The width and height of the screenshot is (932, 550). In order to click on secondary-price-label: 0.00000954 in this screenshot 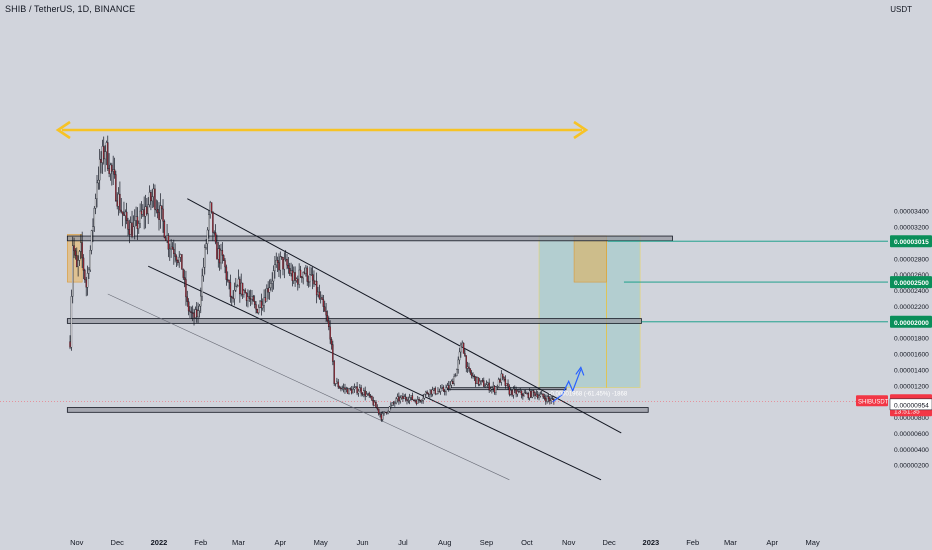, I will do `click(911, 405)`.